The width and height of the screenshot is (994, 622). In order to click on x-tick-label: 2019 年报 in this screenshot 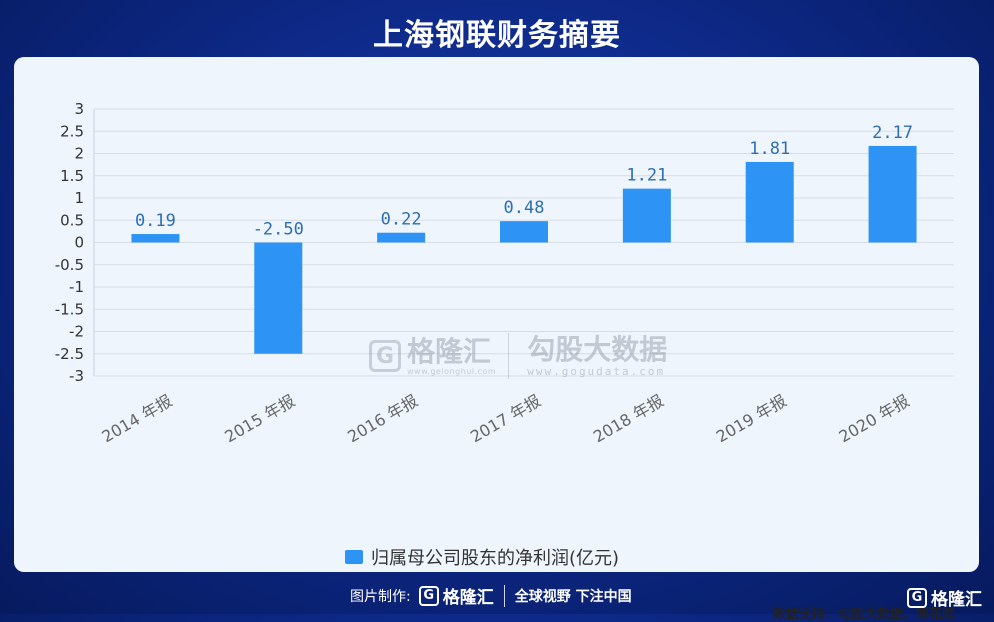, I will do `click(751, 418)`.